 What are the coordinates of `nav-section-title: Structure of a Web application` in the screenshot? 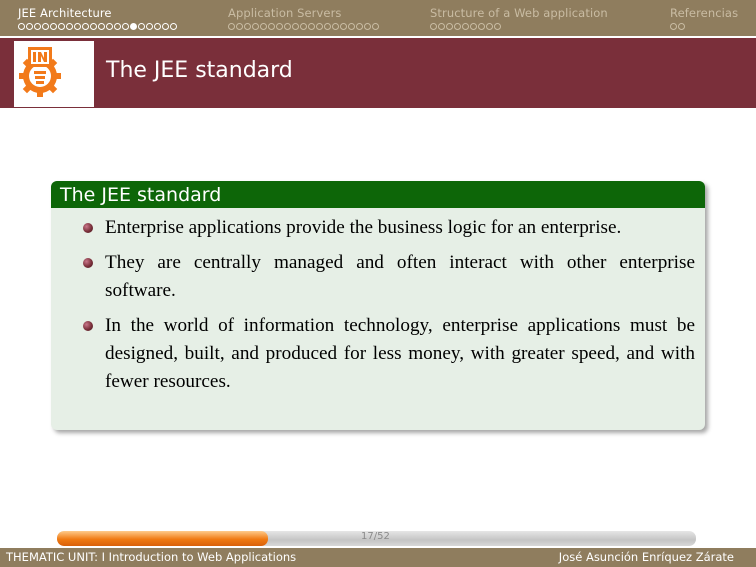 It's located at (519, 13).